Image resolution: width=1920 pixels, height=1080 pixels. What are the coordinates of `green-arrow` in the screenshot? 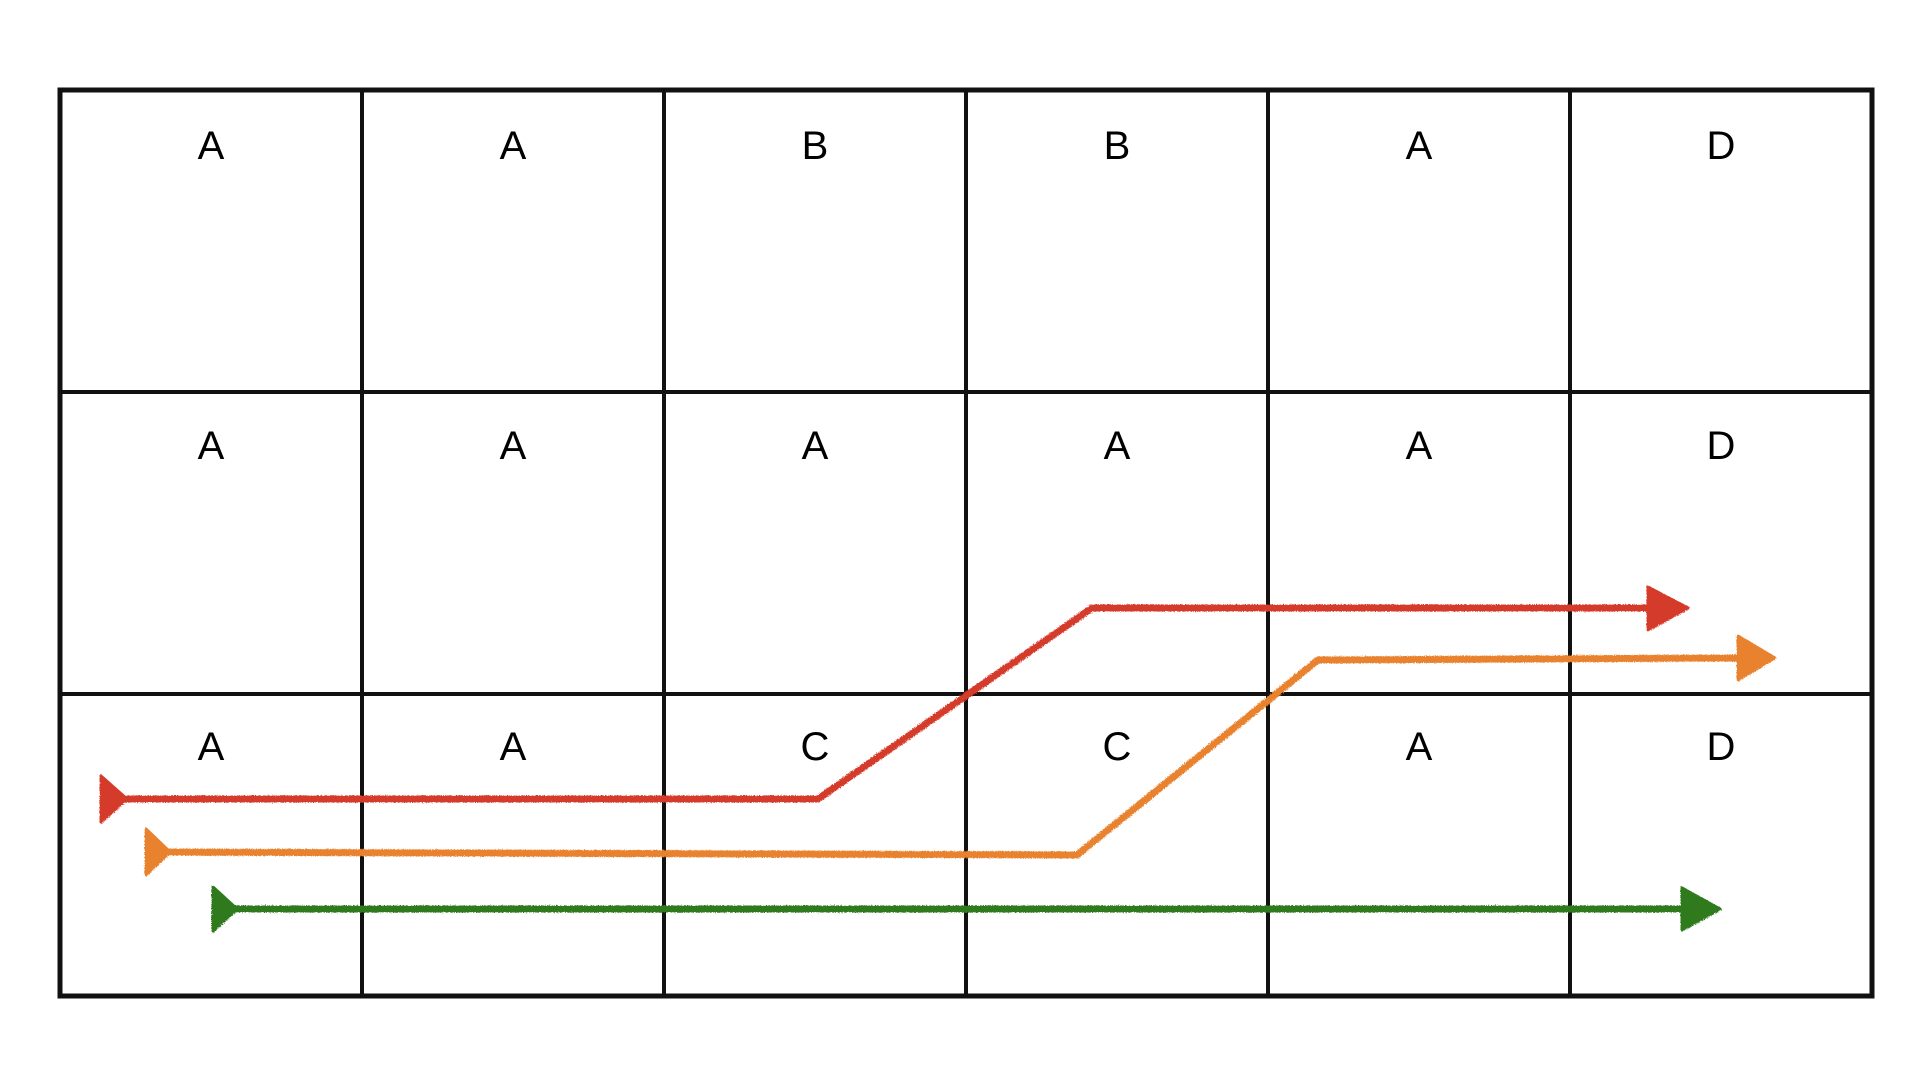 It's located at (966, 909).